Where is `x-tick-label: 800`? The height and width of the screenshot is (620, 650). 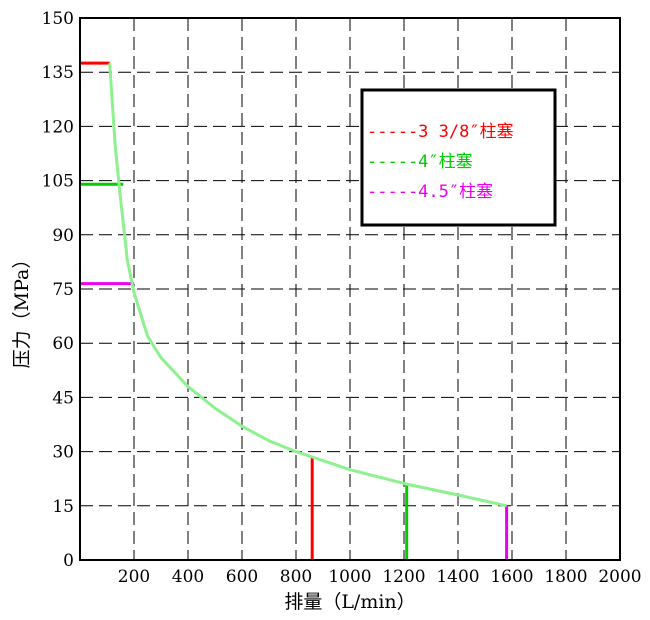 x-tick-label: 800 is located at coordinates (296, 577).